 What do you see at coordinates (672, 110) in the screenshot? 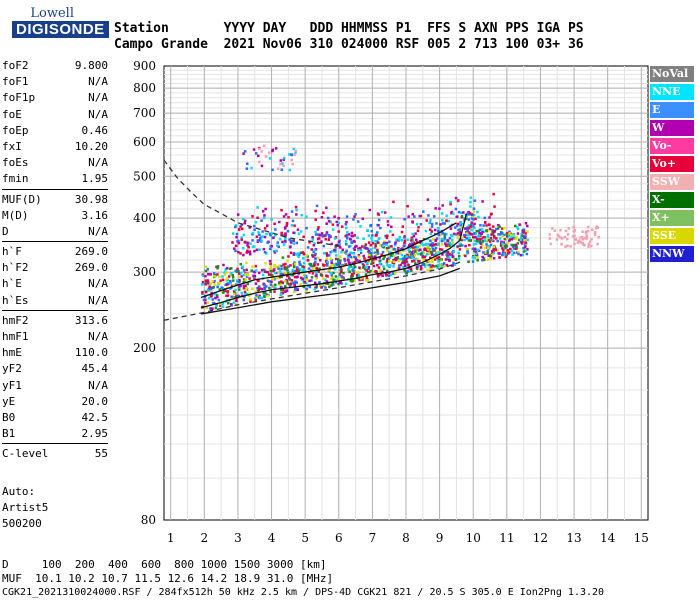
I see `legend-item: E` at bounding box center [672, 110].